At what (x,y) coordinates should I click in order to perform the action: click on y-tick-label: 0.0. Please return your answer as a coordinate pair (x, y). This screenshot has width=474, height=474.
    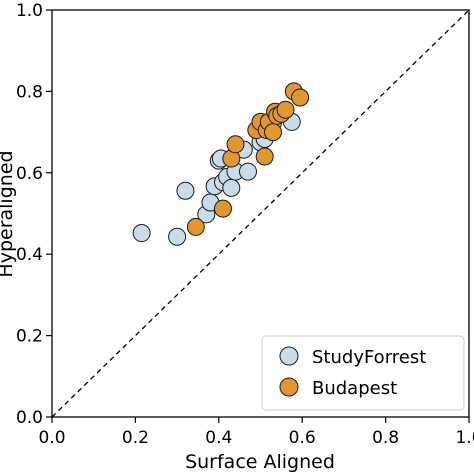
    Looking at the image, I should click on (29, 418).